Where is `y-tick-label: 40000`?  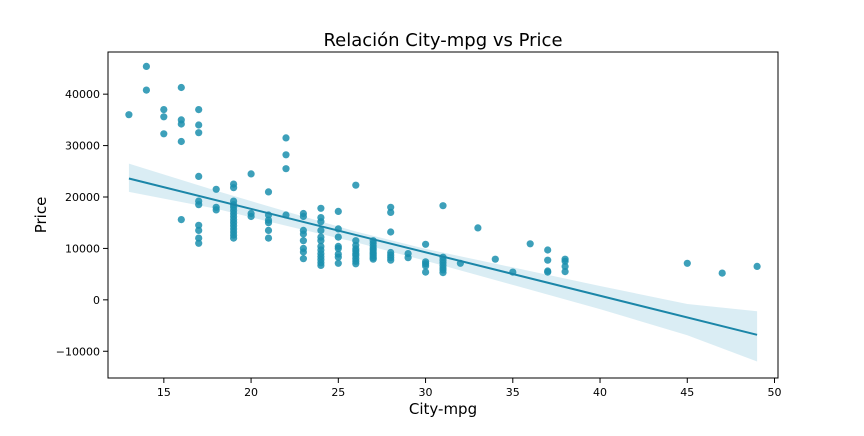
y-tick-label: 40000 is located at coordinates (82, 94).